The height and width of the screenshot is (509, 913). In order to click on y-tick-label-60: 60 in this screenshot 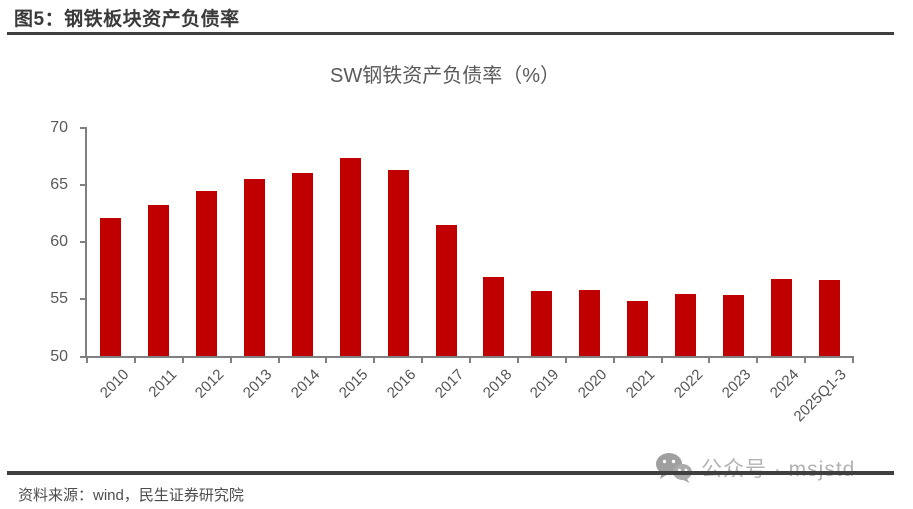, I will do `click(59, 242)`.